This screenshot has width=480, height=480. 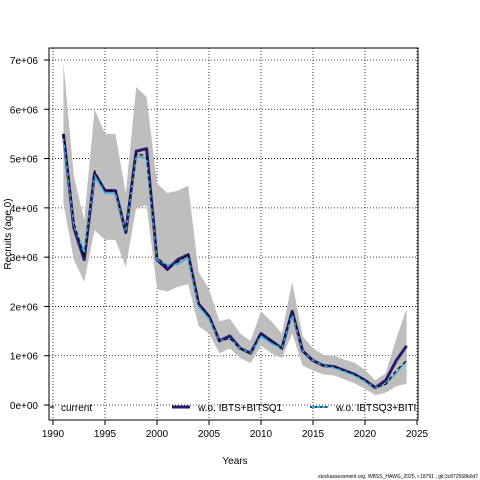 I want to click on y-tick-label: 3e+06, so click(x=24, y=258).